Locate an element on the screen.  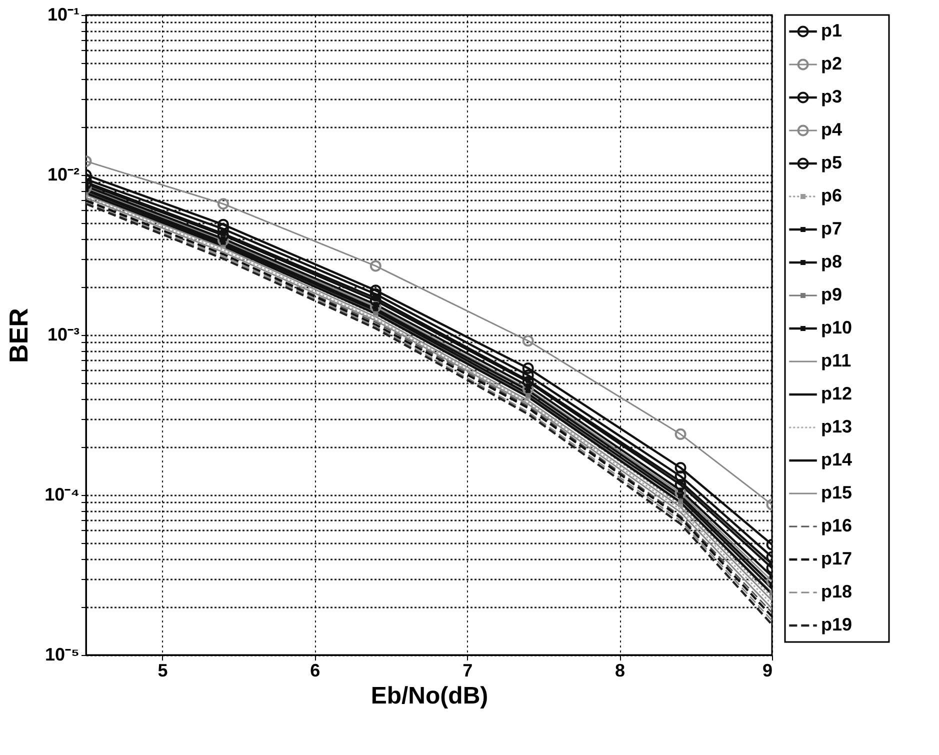
legend-label: p9 is located at coordinates (831, 294).